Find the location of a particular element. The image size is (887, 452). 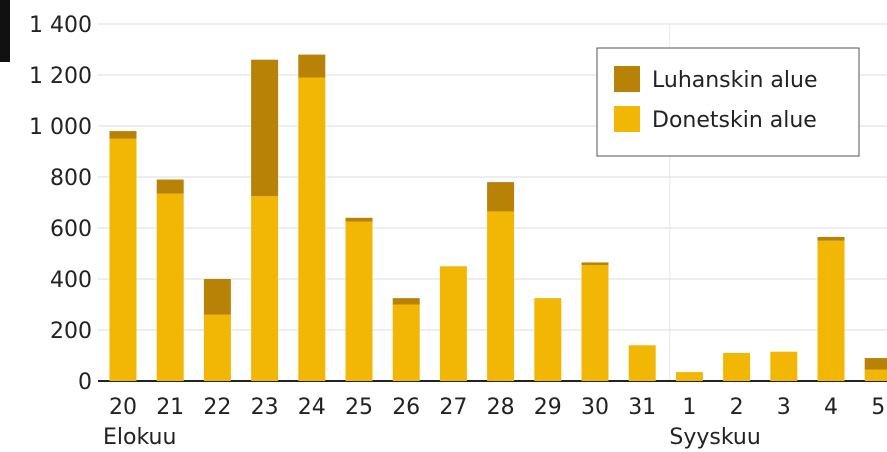

legend-box is located at coordinates (728, 102).